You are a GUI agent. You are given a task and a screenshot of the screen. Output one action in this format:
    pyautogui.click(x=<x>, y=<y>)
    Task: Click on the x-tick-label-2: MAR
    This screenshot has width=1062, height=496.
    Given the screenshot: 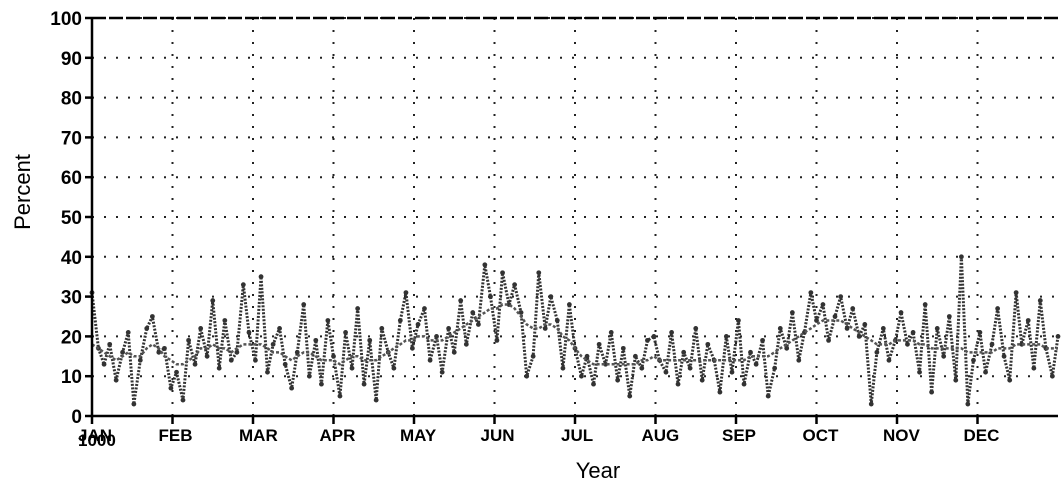 What is the action you would take?
    pyautogui.click(x=258, y=435)
    